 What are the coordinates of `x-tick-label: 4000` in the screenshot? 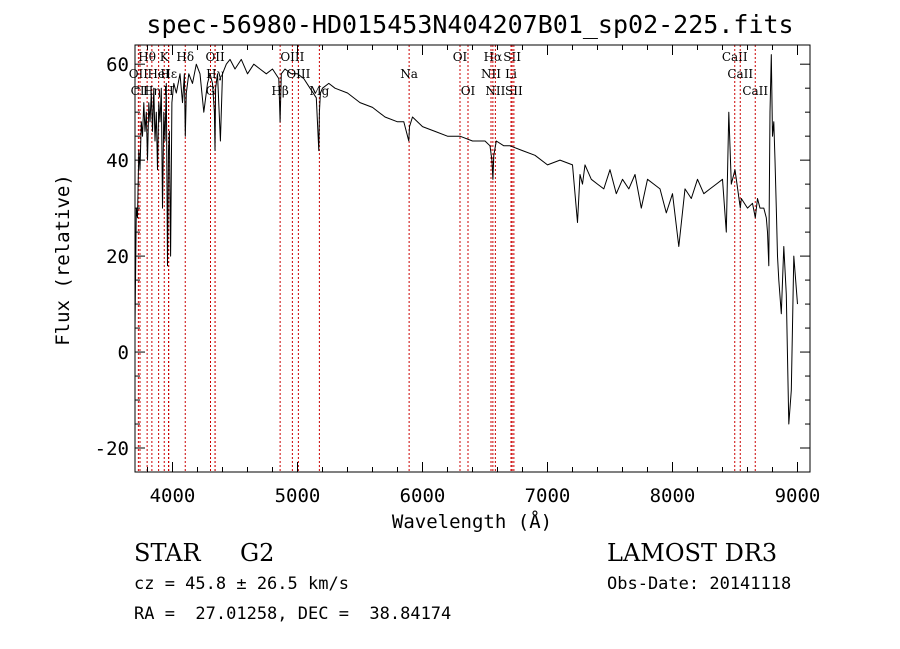 It's located at (173, 496).